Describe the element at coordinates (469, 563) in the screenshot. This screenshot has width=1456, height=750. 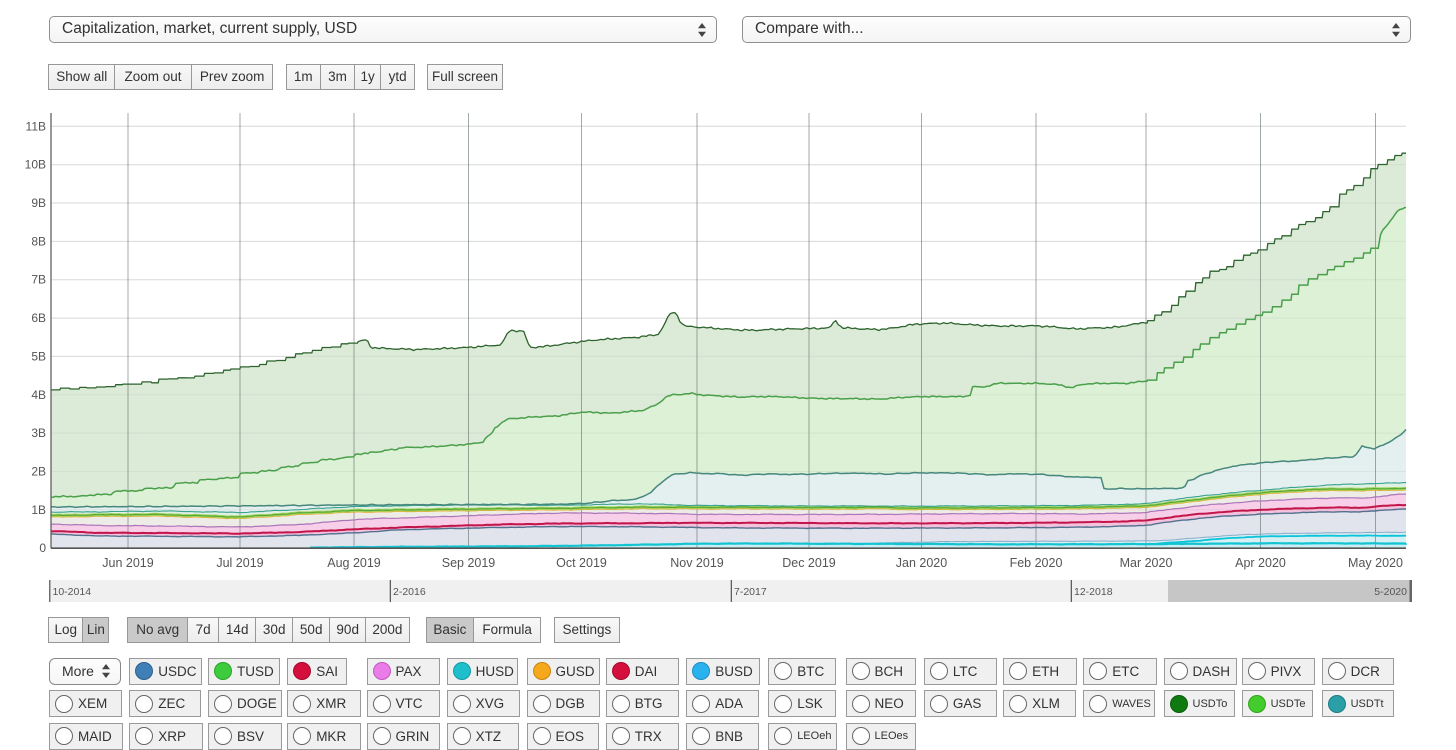
I see `svg-text: Sep 2019` at that location.